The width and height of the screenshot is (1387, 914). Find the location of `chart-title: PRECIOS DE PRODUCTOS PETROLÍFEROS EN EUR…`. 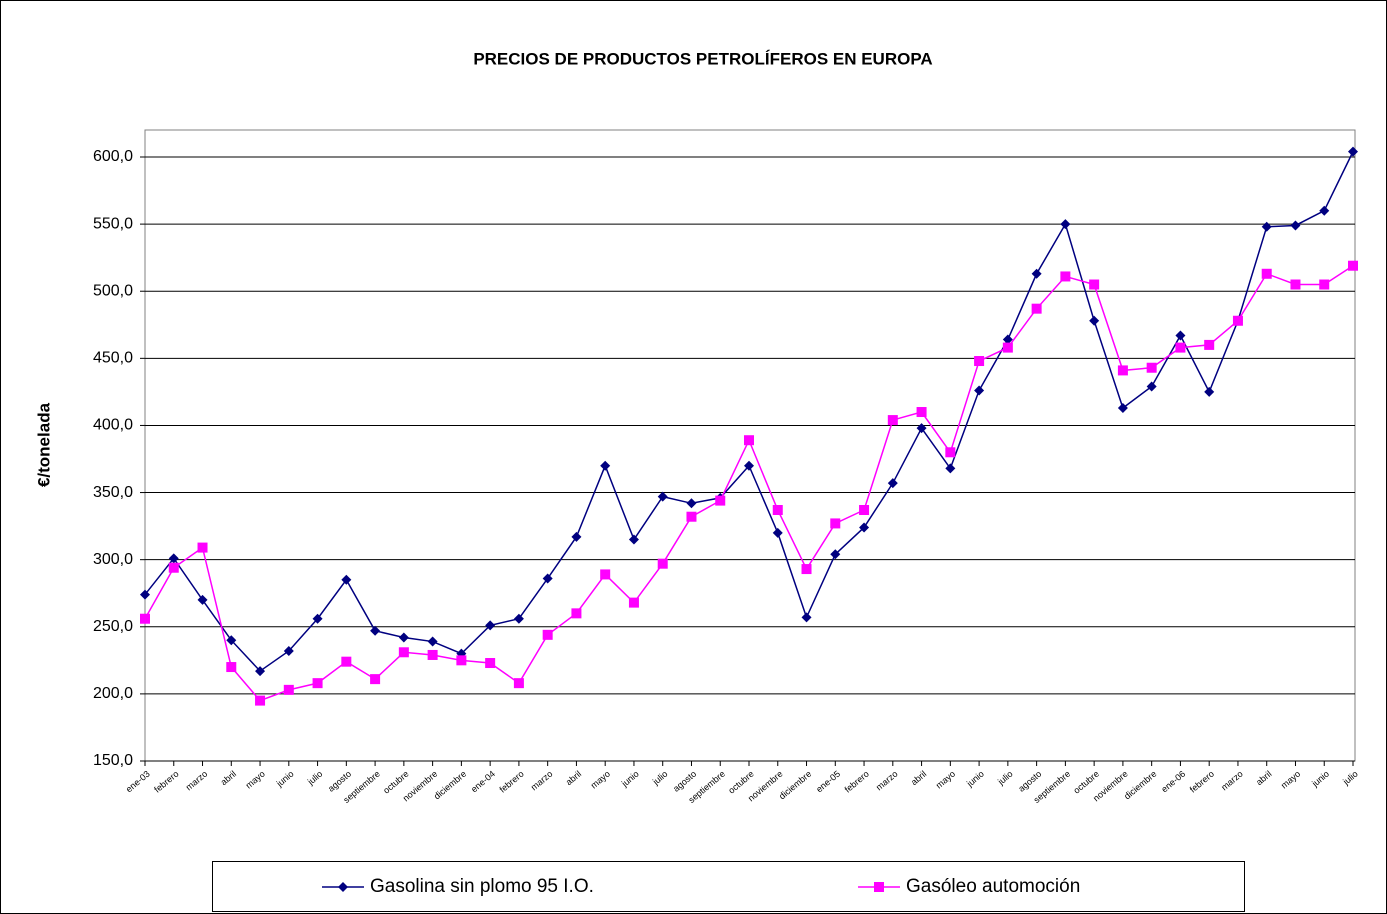

chart-title: PRECIOS DE PRODUCTOS PETROLÍFEROS EN EUR… is located at coordinates (702, 58).